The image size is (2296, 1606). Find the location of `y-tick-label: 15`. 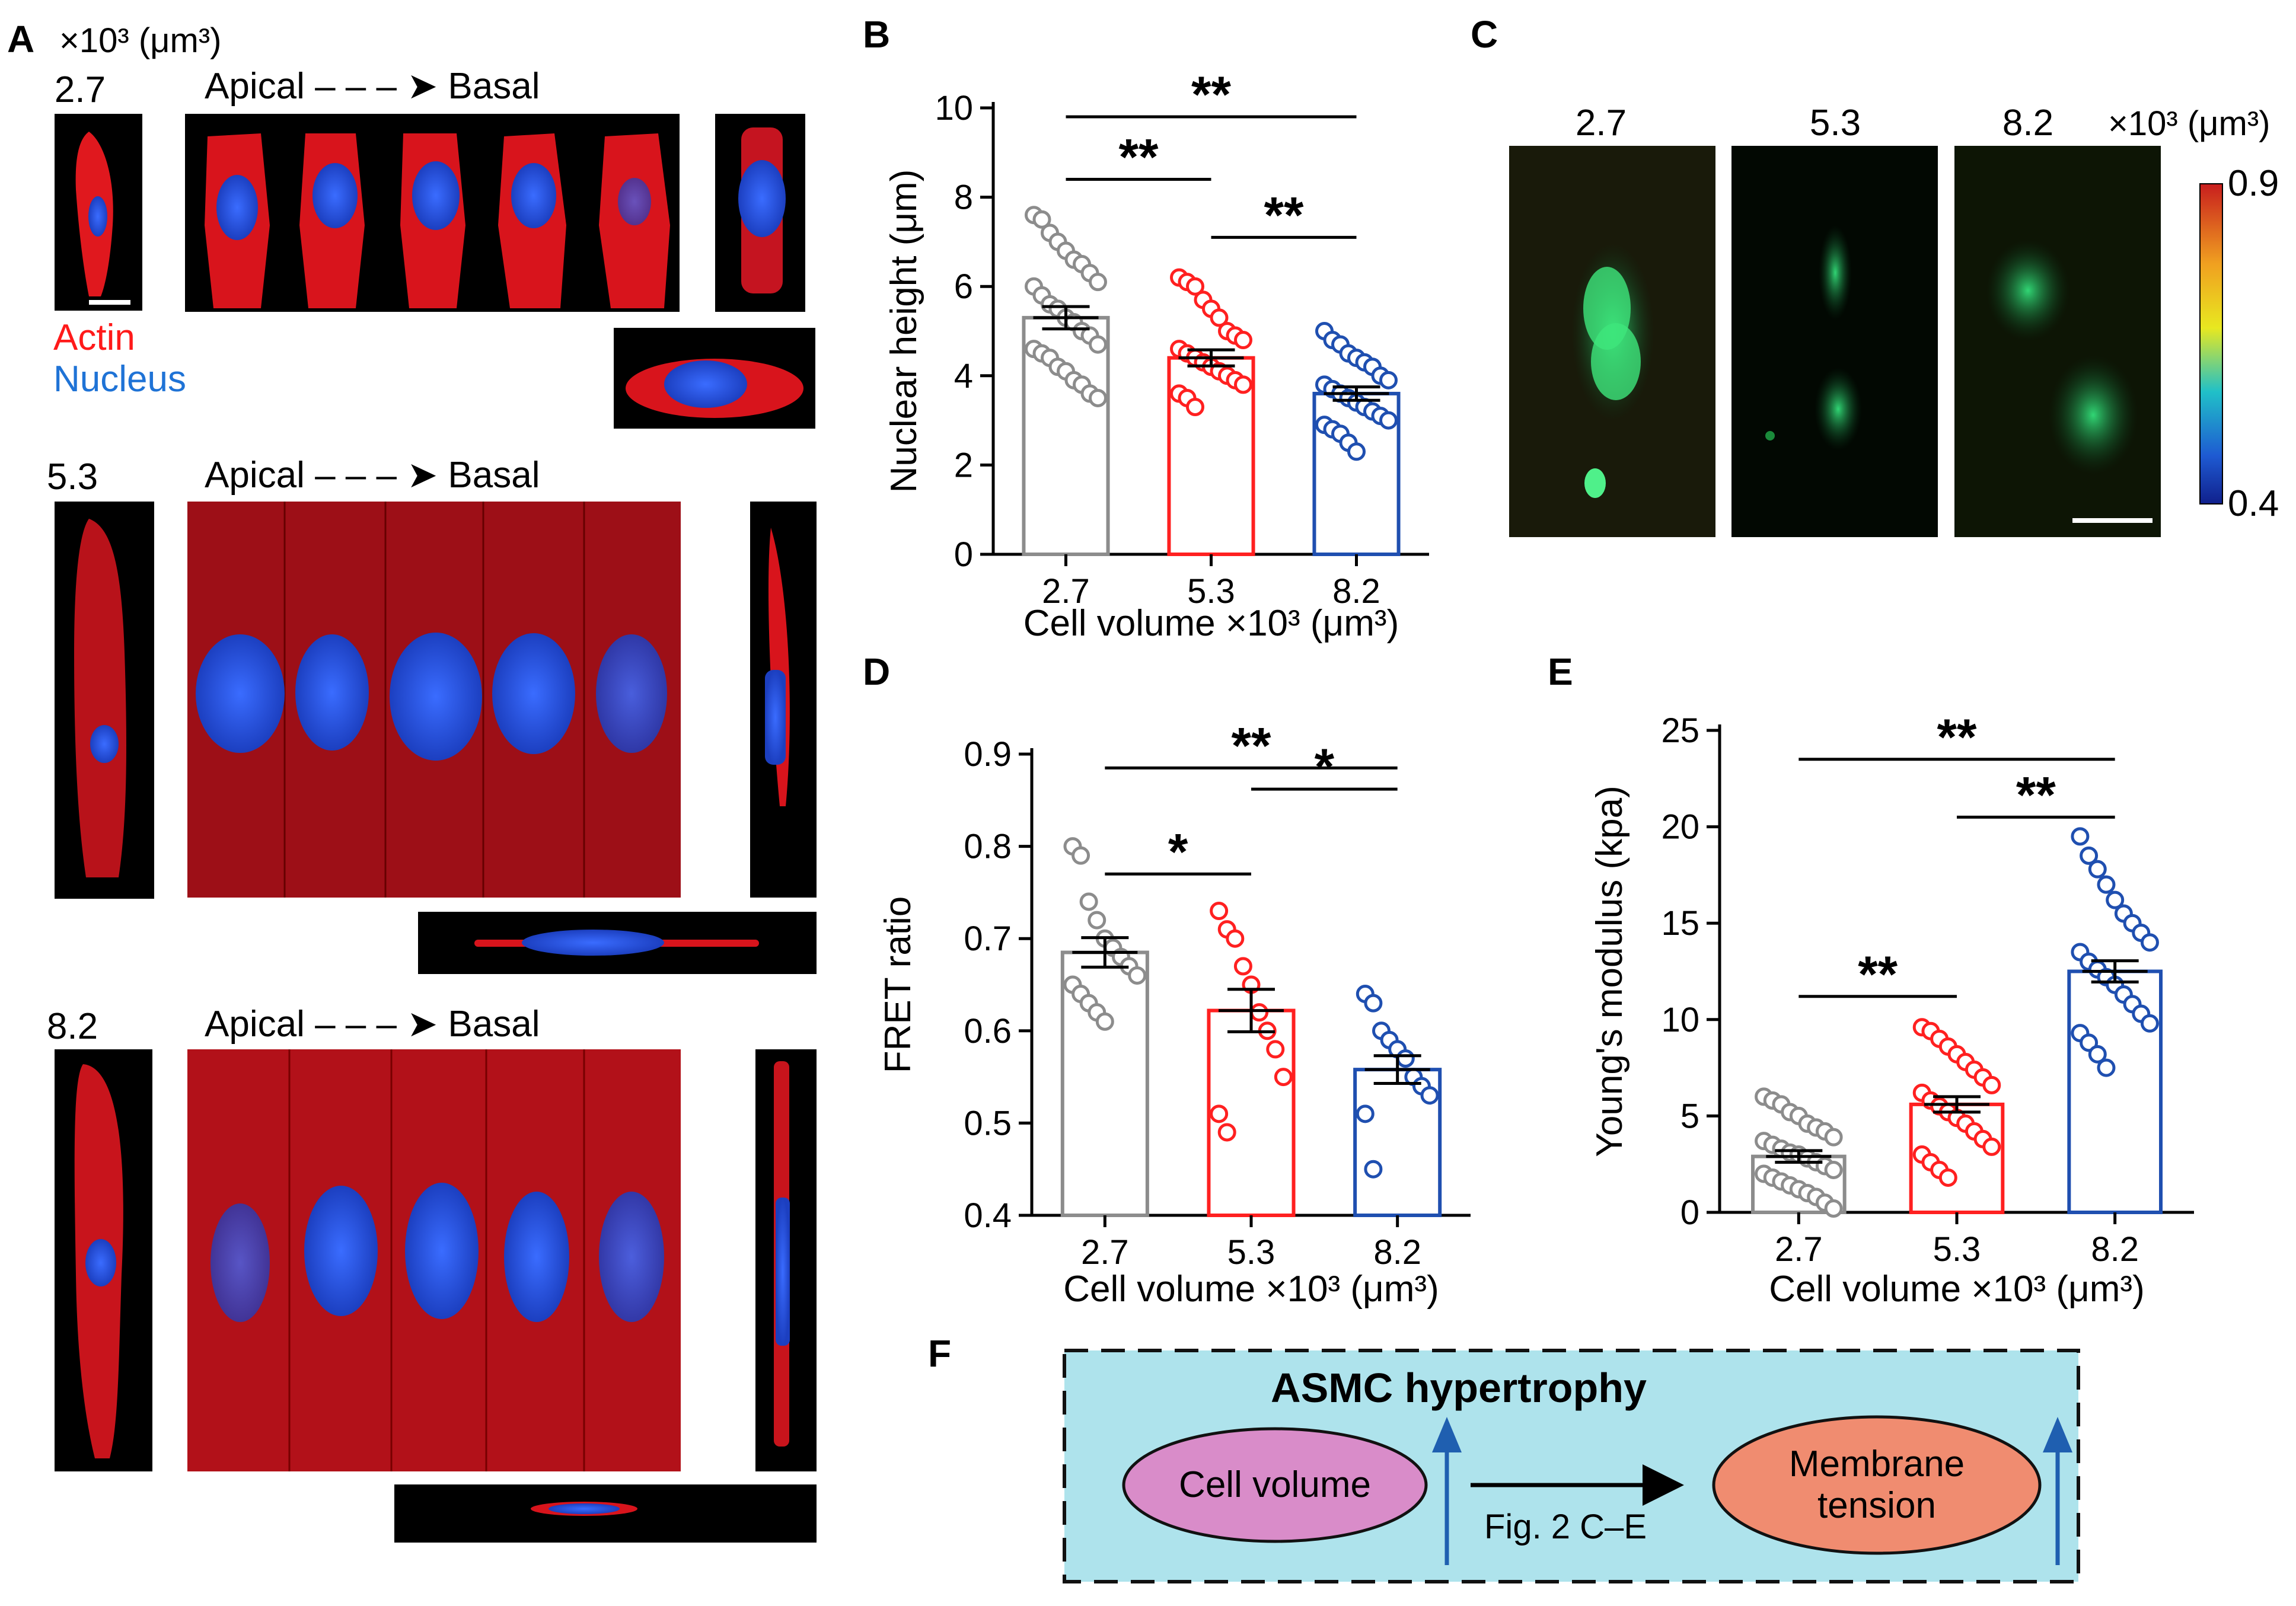

y-tick-label: 15 is located at coordinates (1680, 924).